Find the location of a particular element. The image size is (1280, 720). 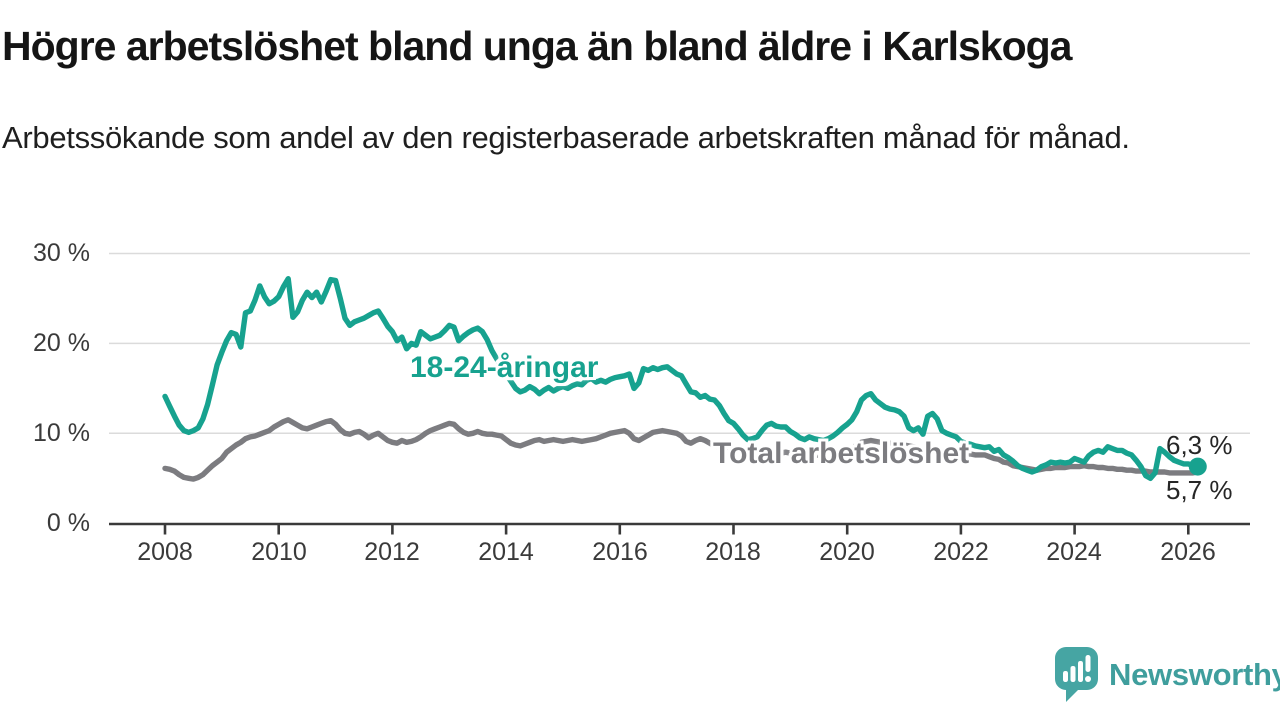

y-tick-label-30: 30 % is located at coordinates (61, 253).